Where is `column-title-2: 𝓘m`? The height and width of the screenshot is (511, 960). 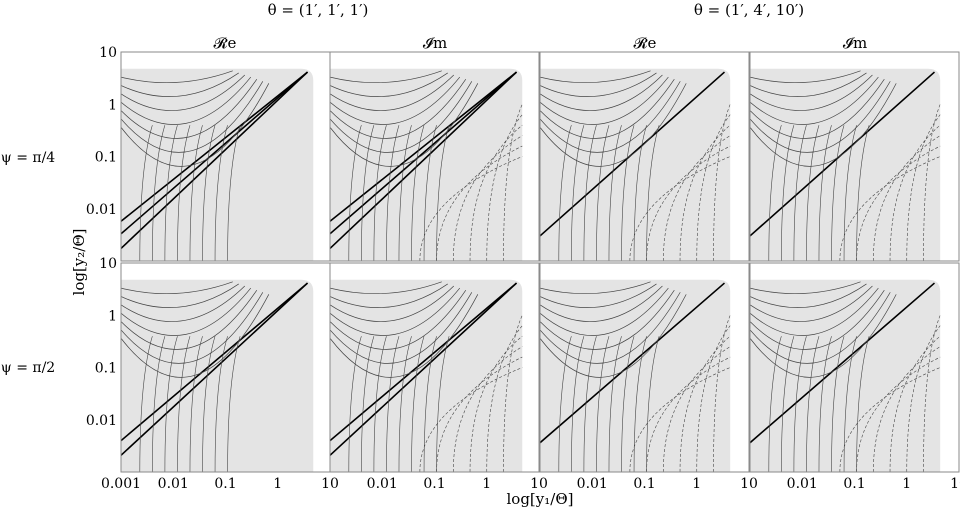 column-title-2: 𝓘m is located at coordinates (435, 43).